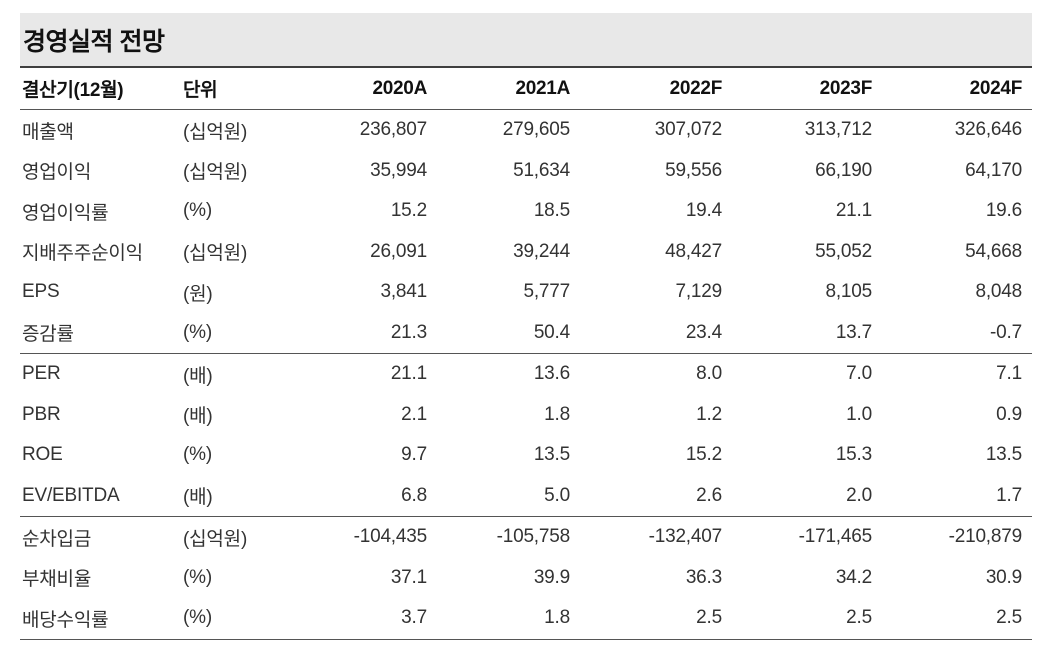 This screenshot has height=656, width=1052. Describe the element at coordinates (546, 292) in the screenshot. I see `cell-value: 5,777` at that location.